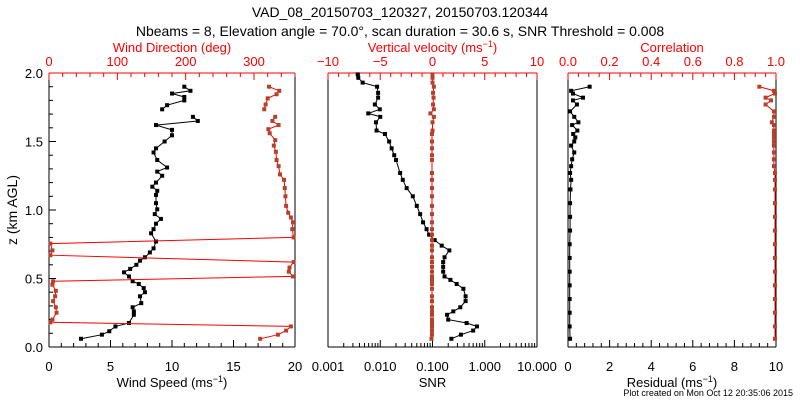  I want to click on bottom-tick-label: 2, so click(609, 366).